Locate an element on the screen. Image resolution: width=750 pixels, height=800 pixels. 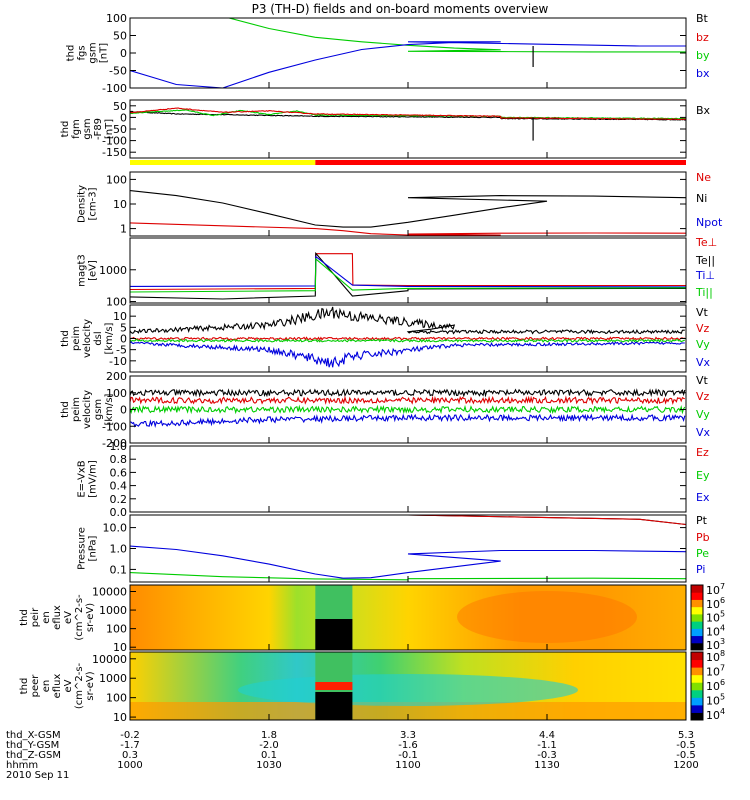
legend-label-Ne: Ne is located at coordinates (703, 177).